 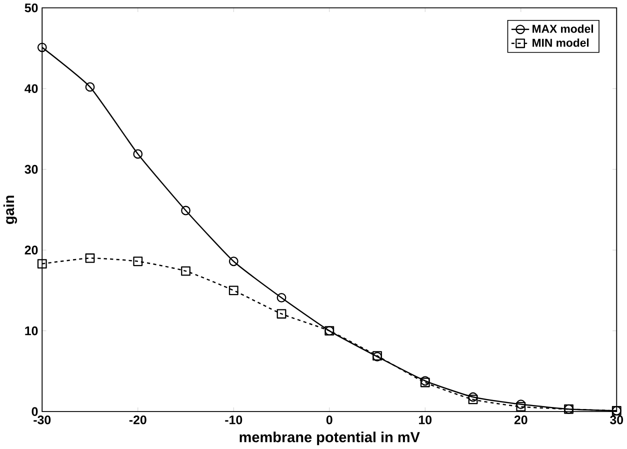 I want to click on y-tick-label: 50, so click(x=31, y=8).